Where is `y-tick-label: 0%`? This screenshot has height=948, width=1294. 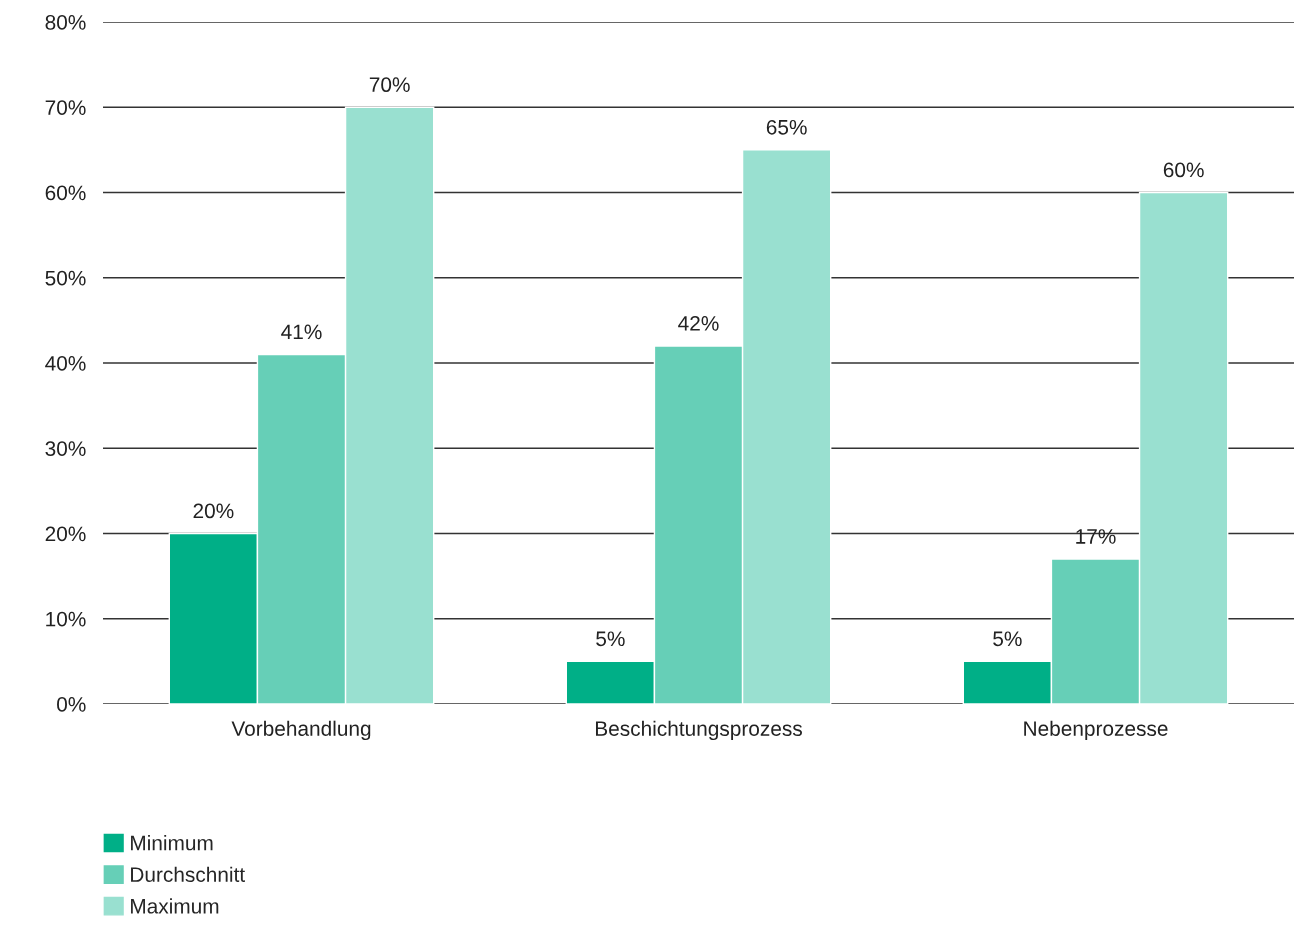 y-tick-label: 0% is located at coordinates (71, 704).